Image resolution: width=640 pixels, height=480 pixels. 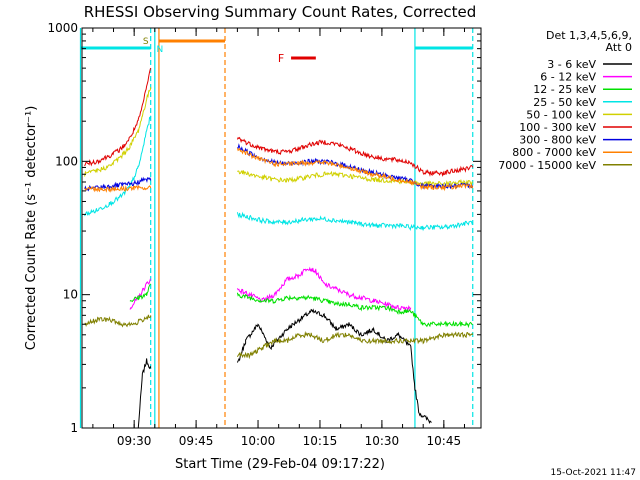 I want to click on legend-label-4: 50 - 100 keV, so click(x=561, y=114).